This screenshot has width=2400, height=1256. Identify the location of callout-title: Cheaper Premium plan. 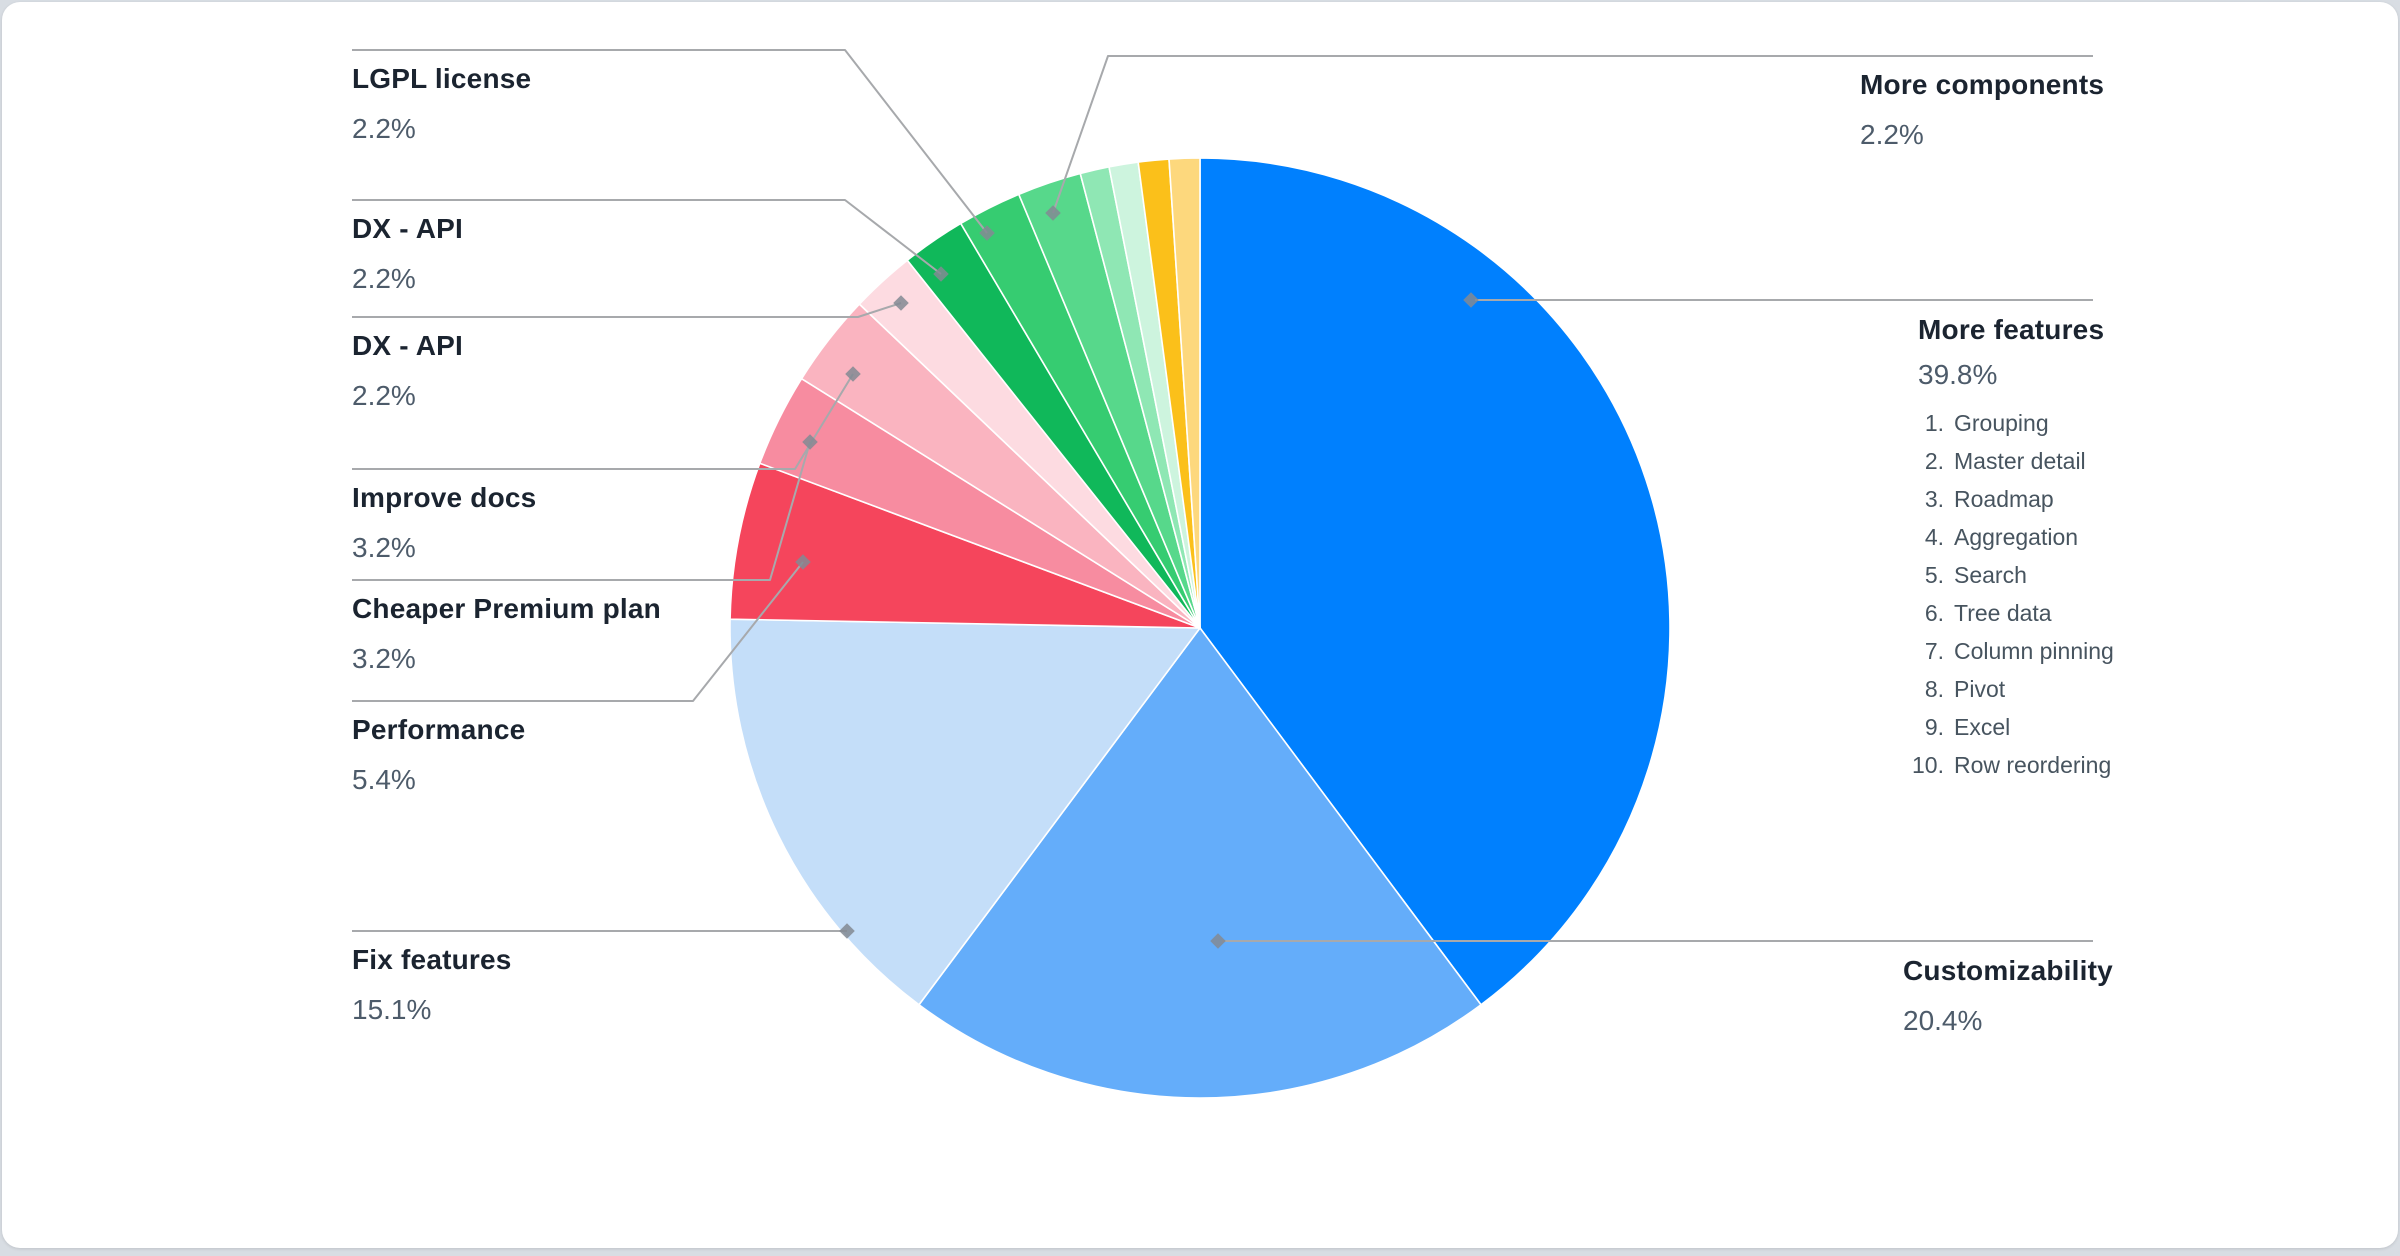
(506, 608).